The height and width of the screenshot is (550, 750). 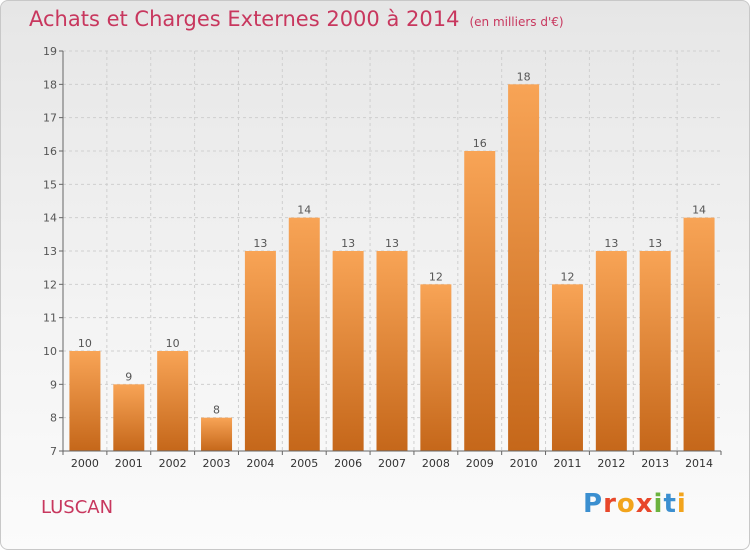 I want to click on y-tick-label: 8, so click(x=53, y=418).